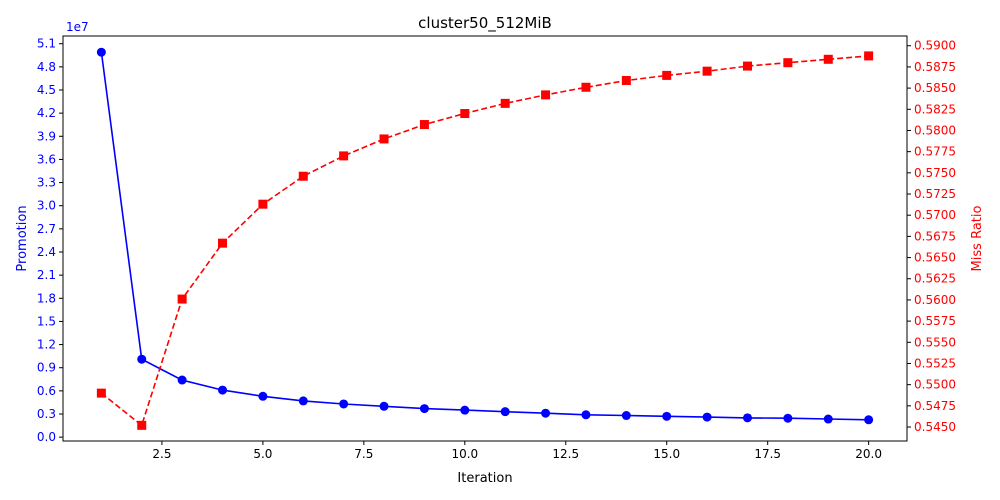 The height and width of the screenshot is (500, 1000). What do you see at coordinates (935, 215) in the screenshot?
I see `right-y-tick-label: 0.5700` at bounding box center [935, 215].